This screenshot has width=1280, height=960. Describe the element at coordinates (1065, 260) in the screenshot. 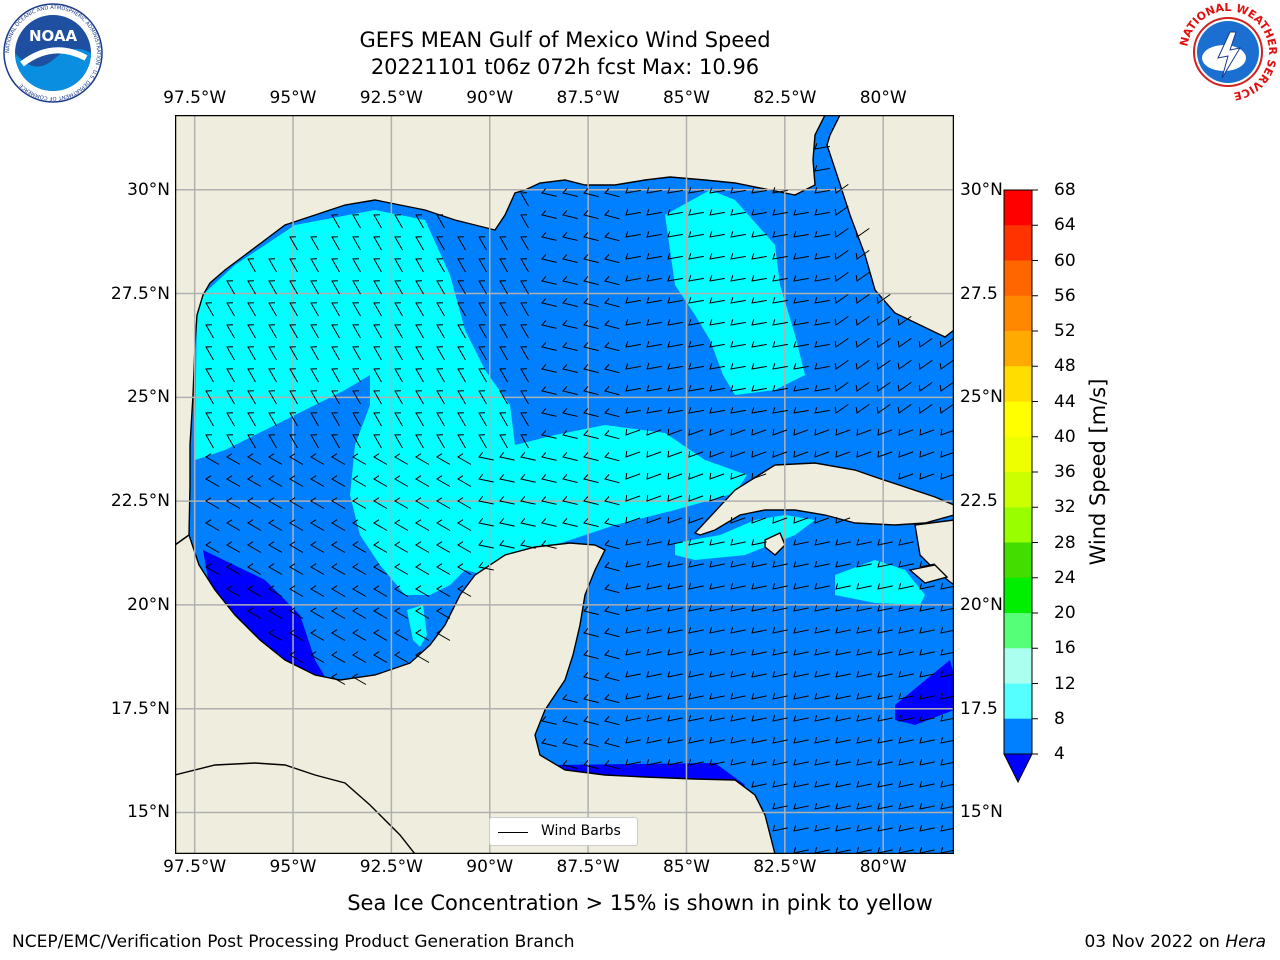

I see `colorbar-tick-label: 60` at that location.